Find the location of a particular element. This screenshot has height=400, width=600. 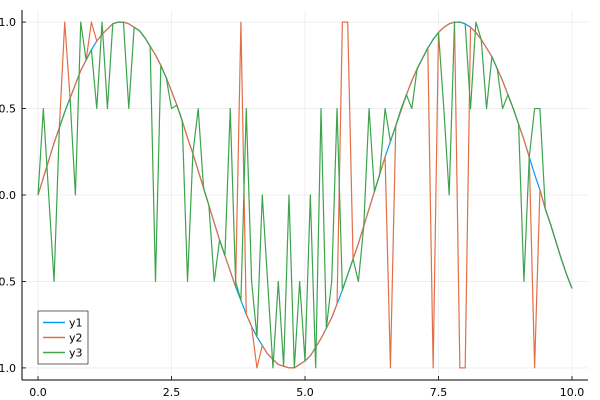

y-tick-label: -1.0 is located at coordinates (8, 368).